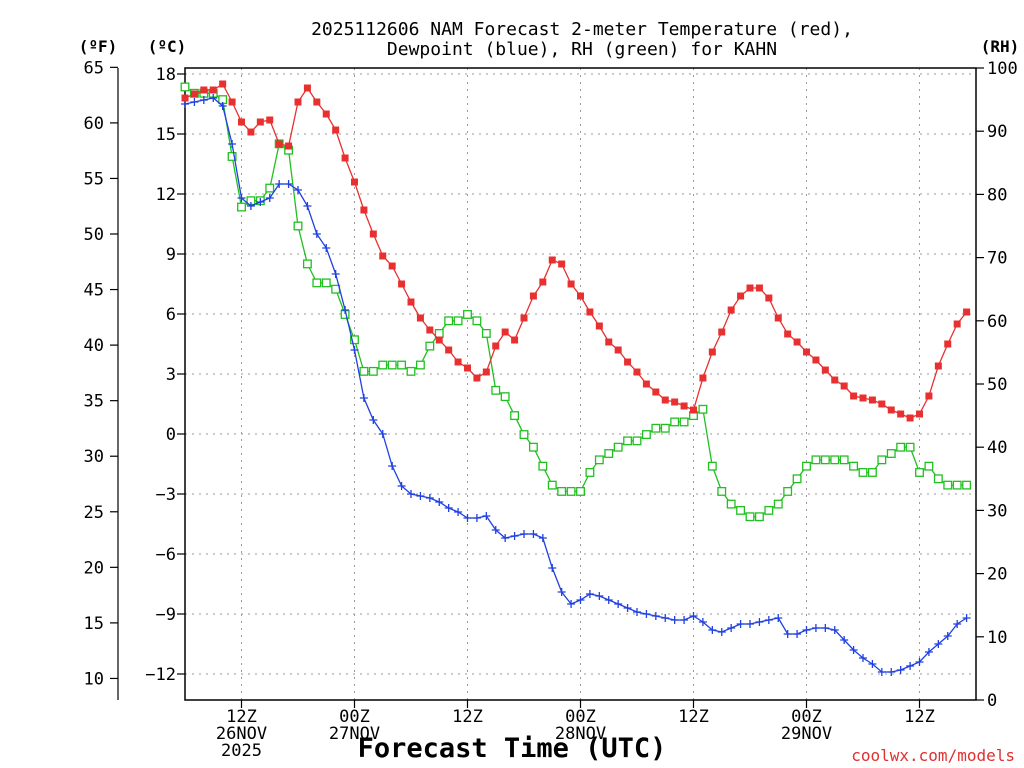 This screenshot has height=768, width=1024. I want to click on x-tick-label: 27NOV, so click(354, 734).